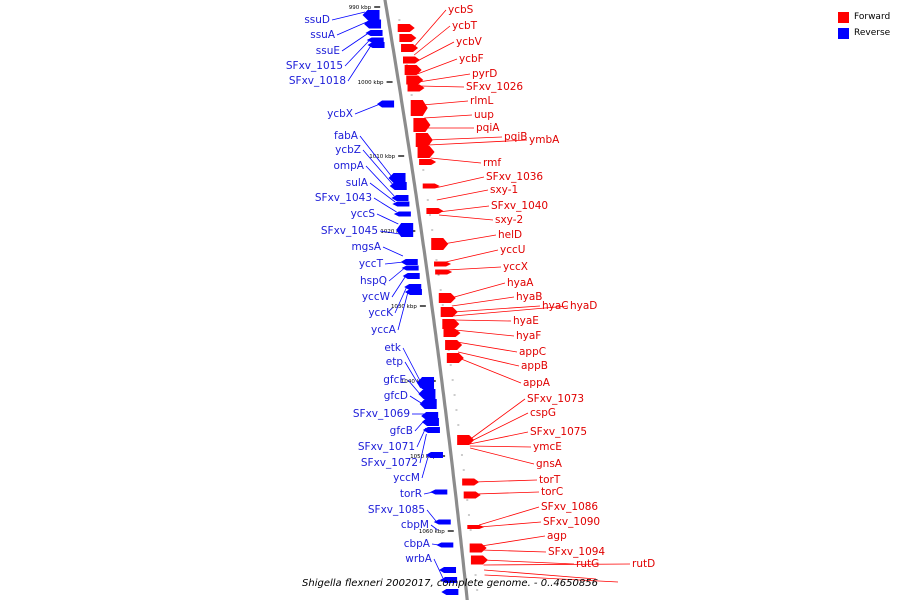 The width and height of the screenshot is (900, 600). I want to click on reverse-gene-label: yccW, so click(376, 297).